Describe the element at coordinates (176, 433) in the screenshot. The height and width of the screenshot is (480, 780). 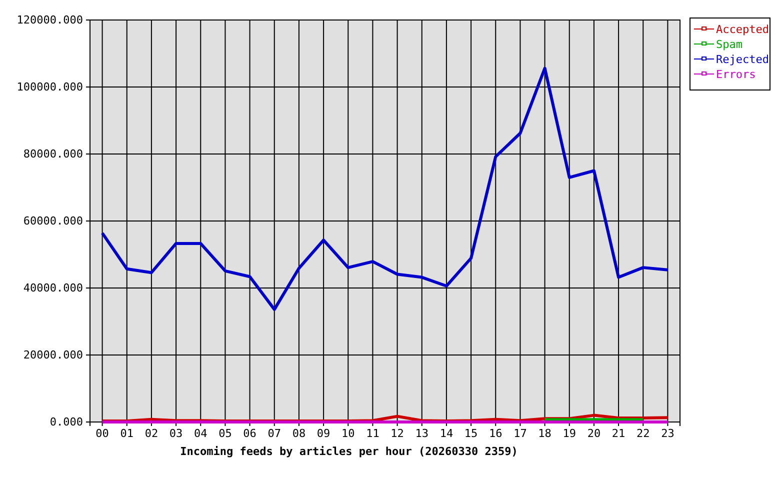
I see `x-tick-label: 03` at that location.